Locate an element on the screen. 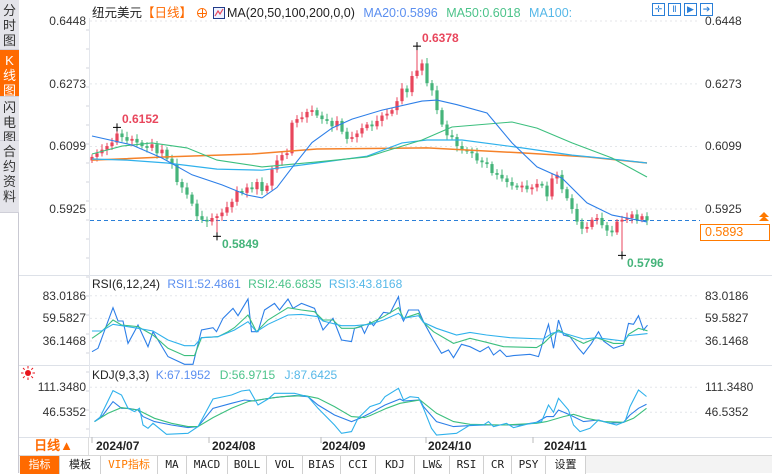  rsi-tick-left: 36.1468 is located at coordinates (64, 341).